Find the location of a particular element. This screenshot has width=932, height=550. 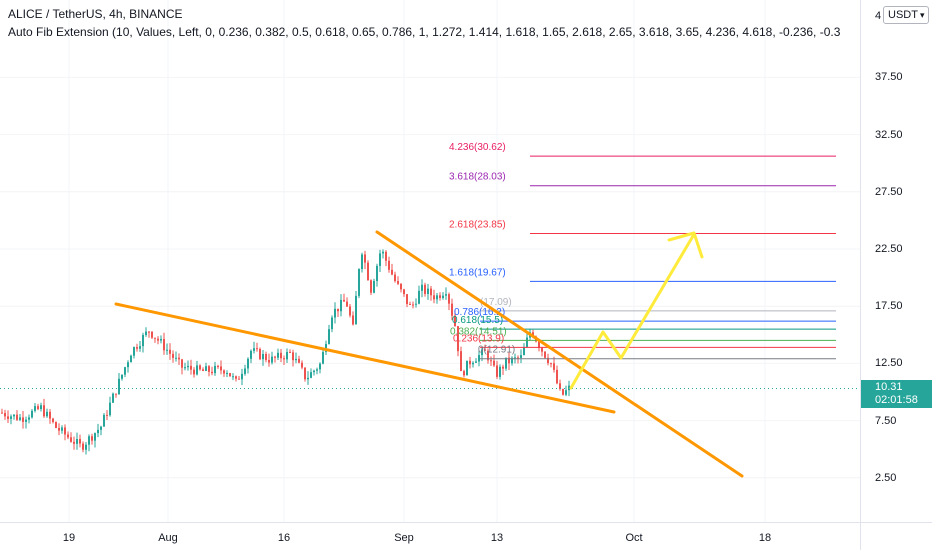

fib-level: 3.618(28.03) is located at coordinates (642, 179).